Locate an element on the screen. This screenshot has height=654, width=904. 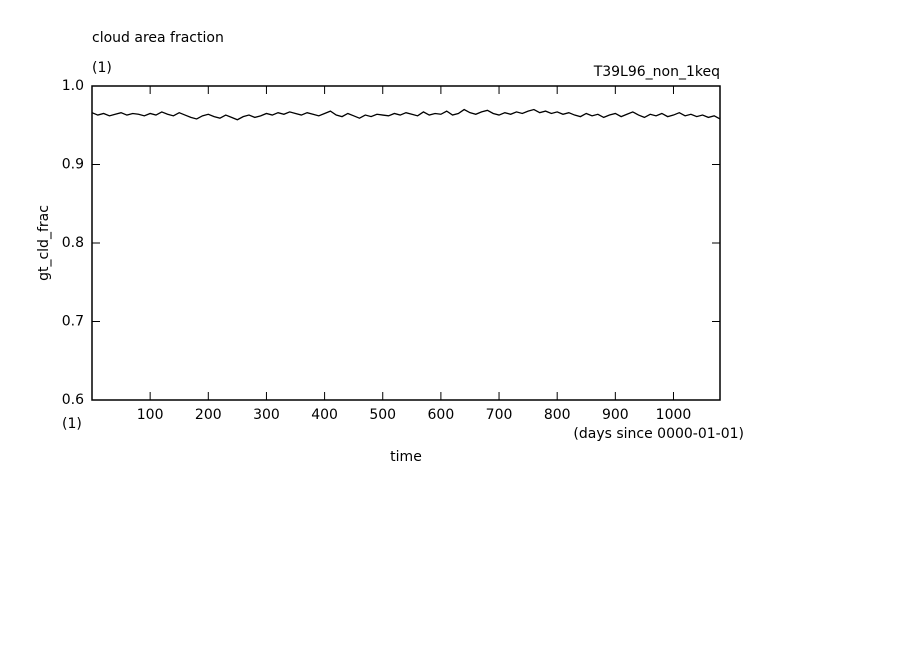
y-tick-label: 0.7 is located at coordinates (73, 322).